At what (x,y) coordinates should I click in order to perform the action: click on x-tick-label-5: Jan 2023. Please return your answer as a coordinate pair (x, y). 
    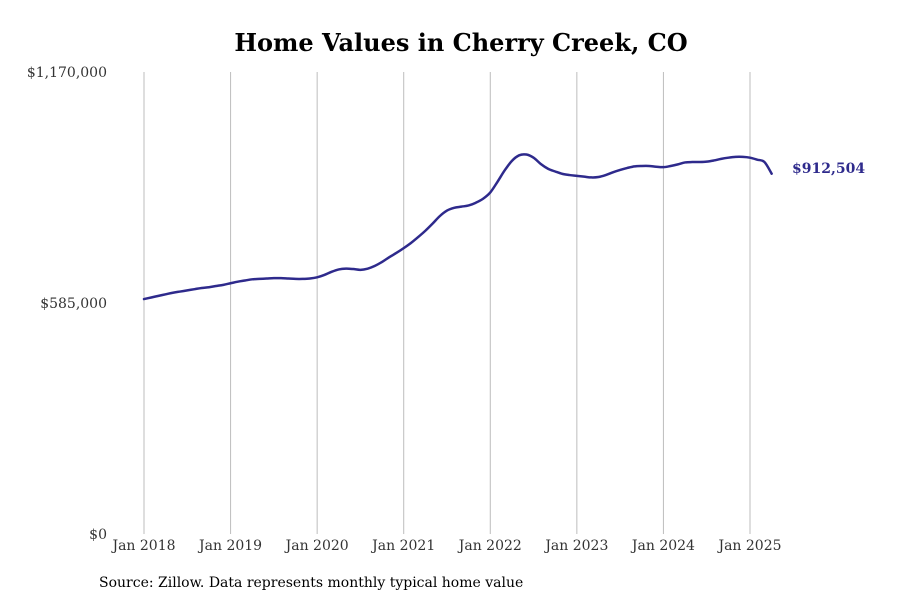
    Looking at the image, I should click on (575, 546).